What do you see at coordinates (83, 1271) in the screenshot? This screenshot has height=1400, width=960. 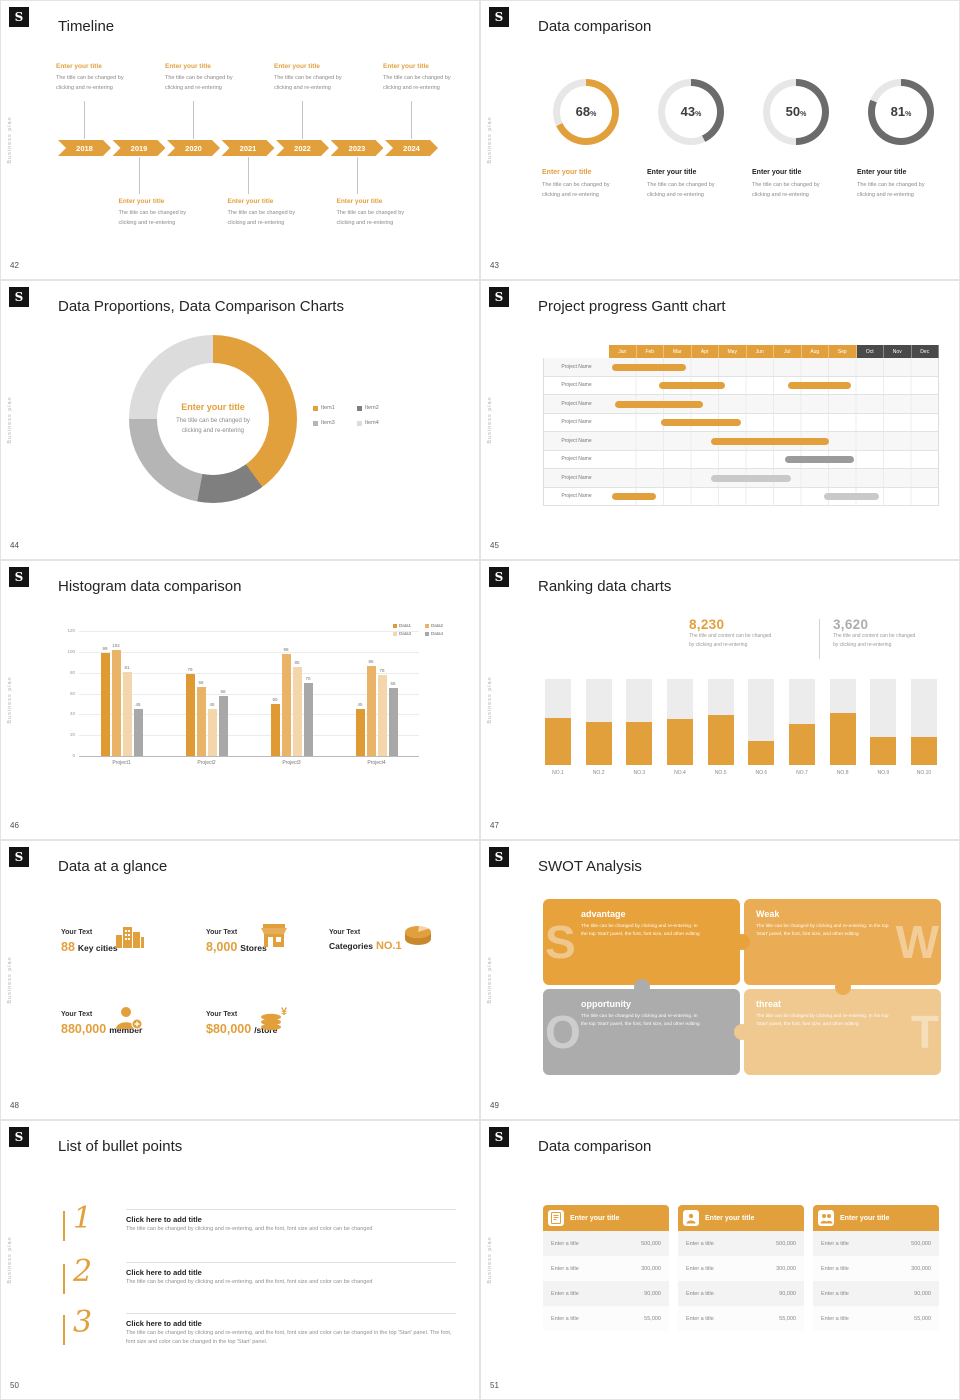 I see `bullet-number: 2` at bounding box center [83, 1271].